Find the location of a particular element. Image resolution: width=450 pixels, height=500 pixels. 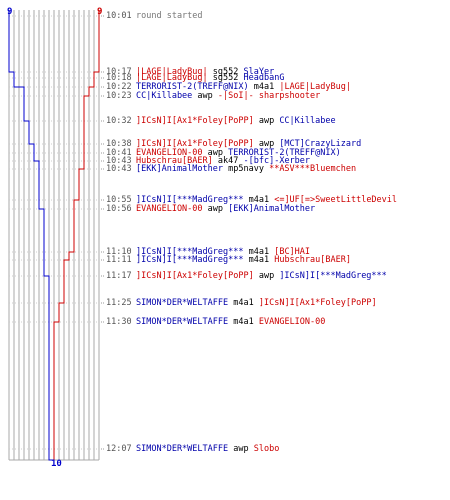

weapon-name: ak47 is located at coordinates (228, 161).